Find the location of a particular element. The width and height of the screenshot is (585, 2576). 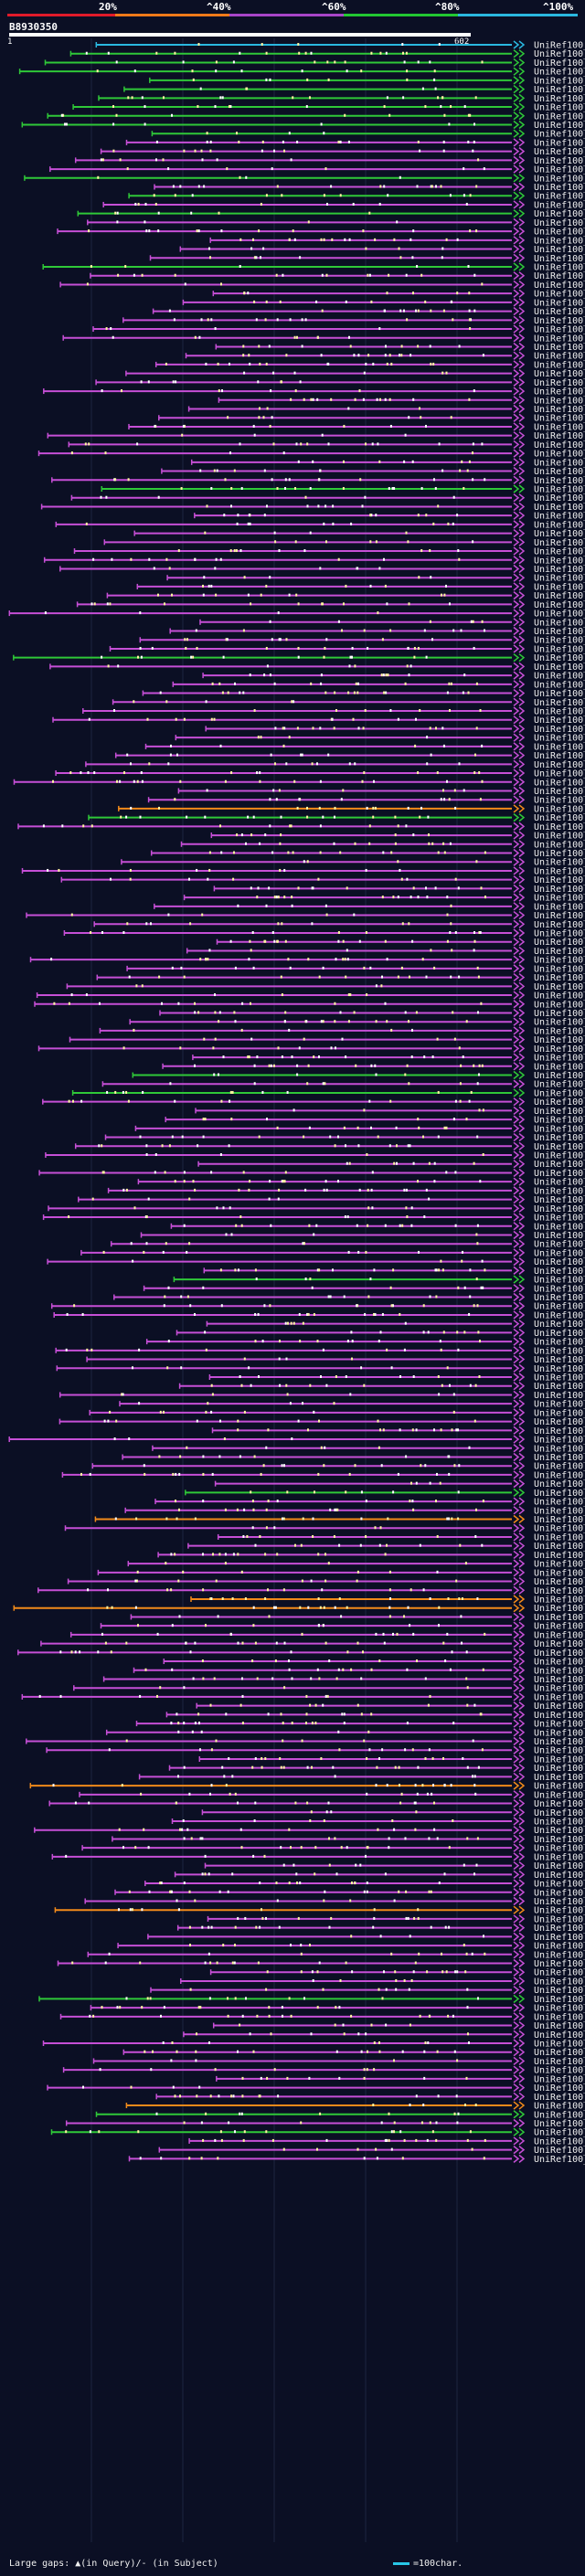

hit-row: UniRef100_B9K081 is located at coordinates (360, 1724).